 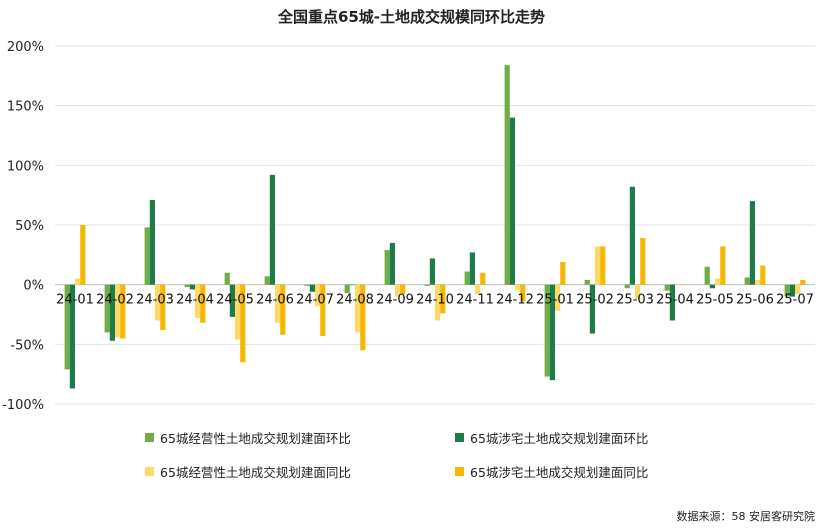 What do you see at coordinates (559, 472) in the screenshot?
I see `legend-label: 65城涉宅土地成交规划建面同比` at bounding box center [559, 472].